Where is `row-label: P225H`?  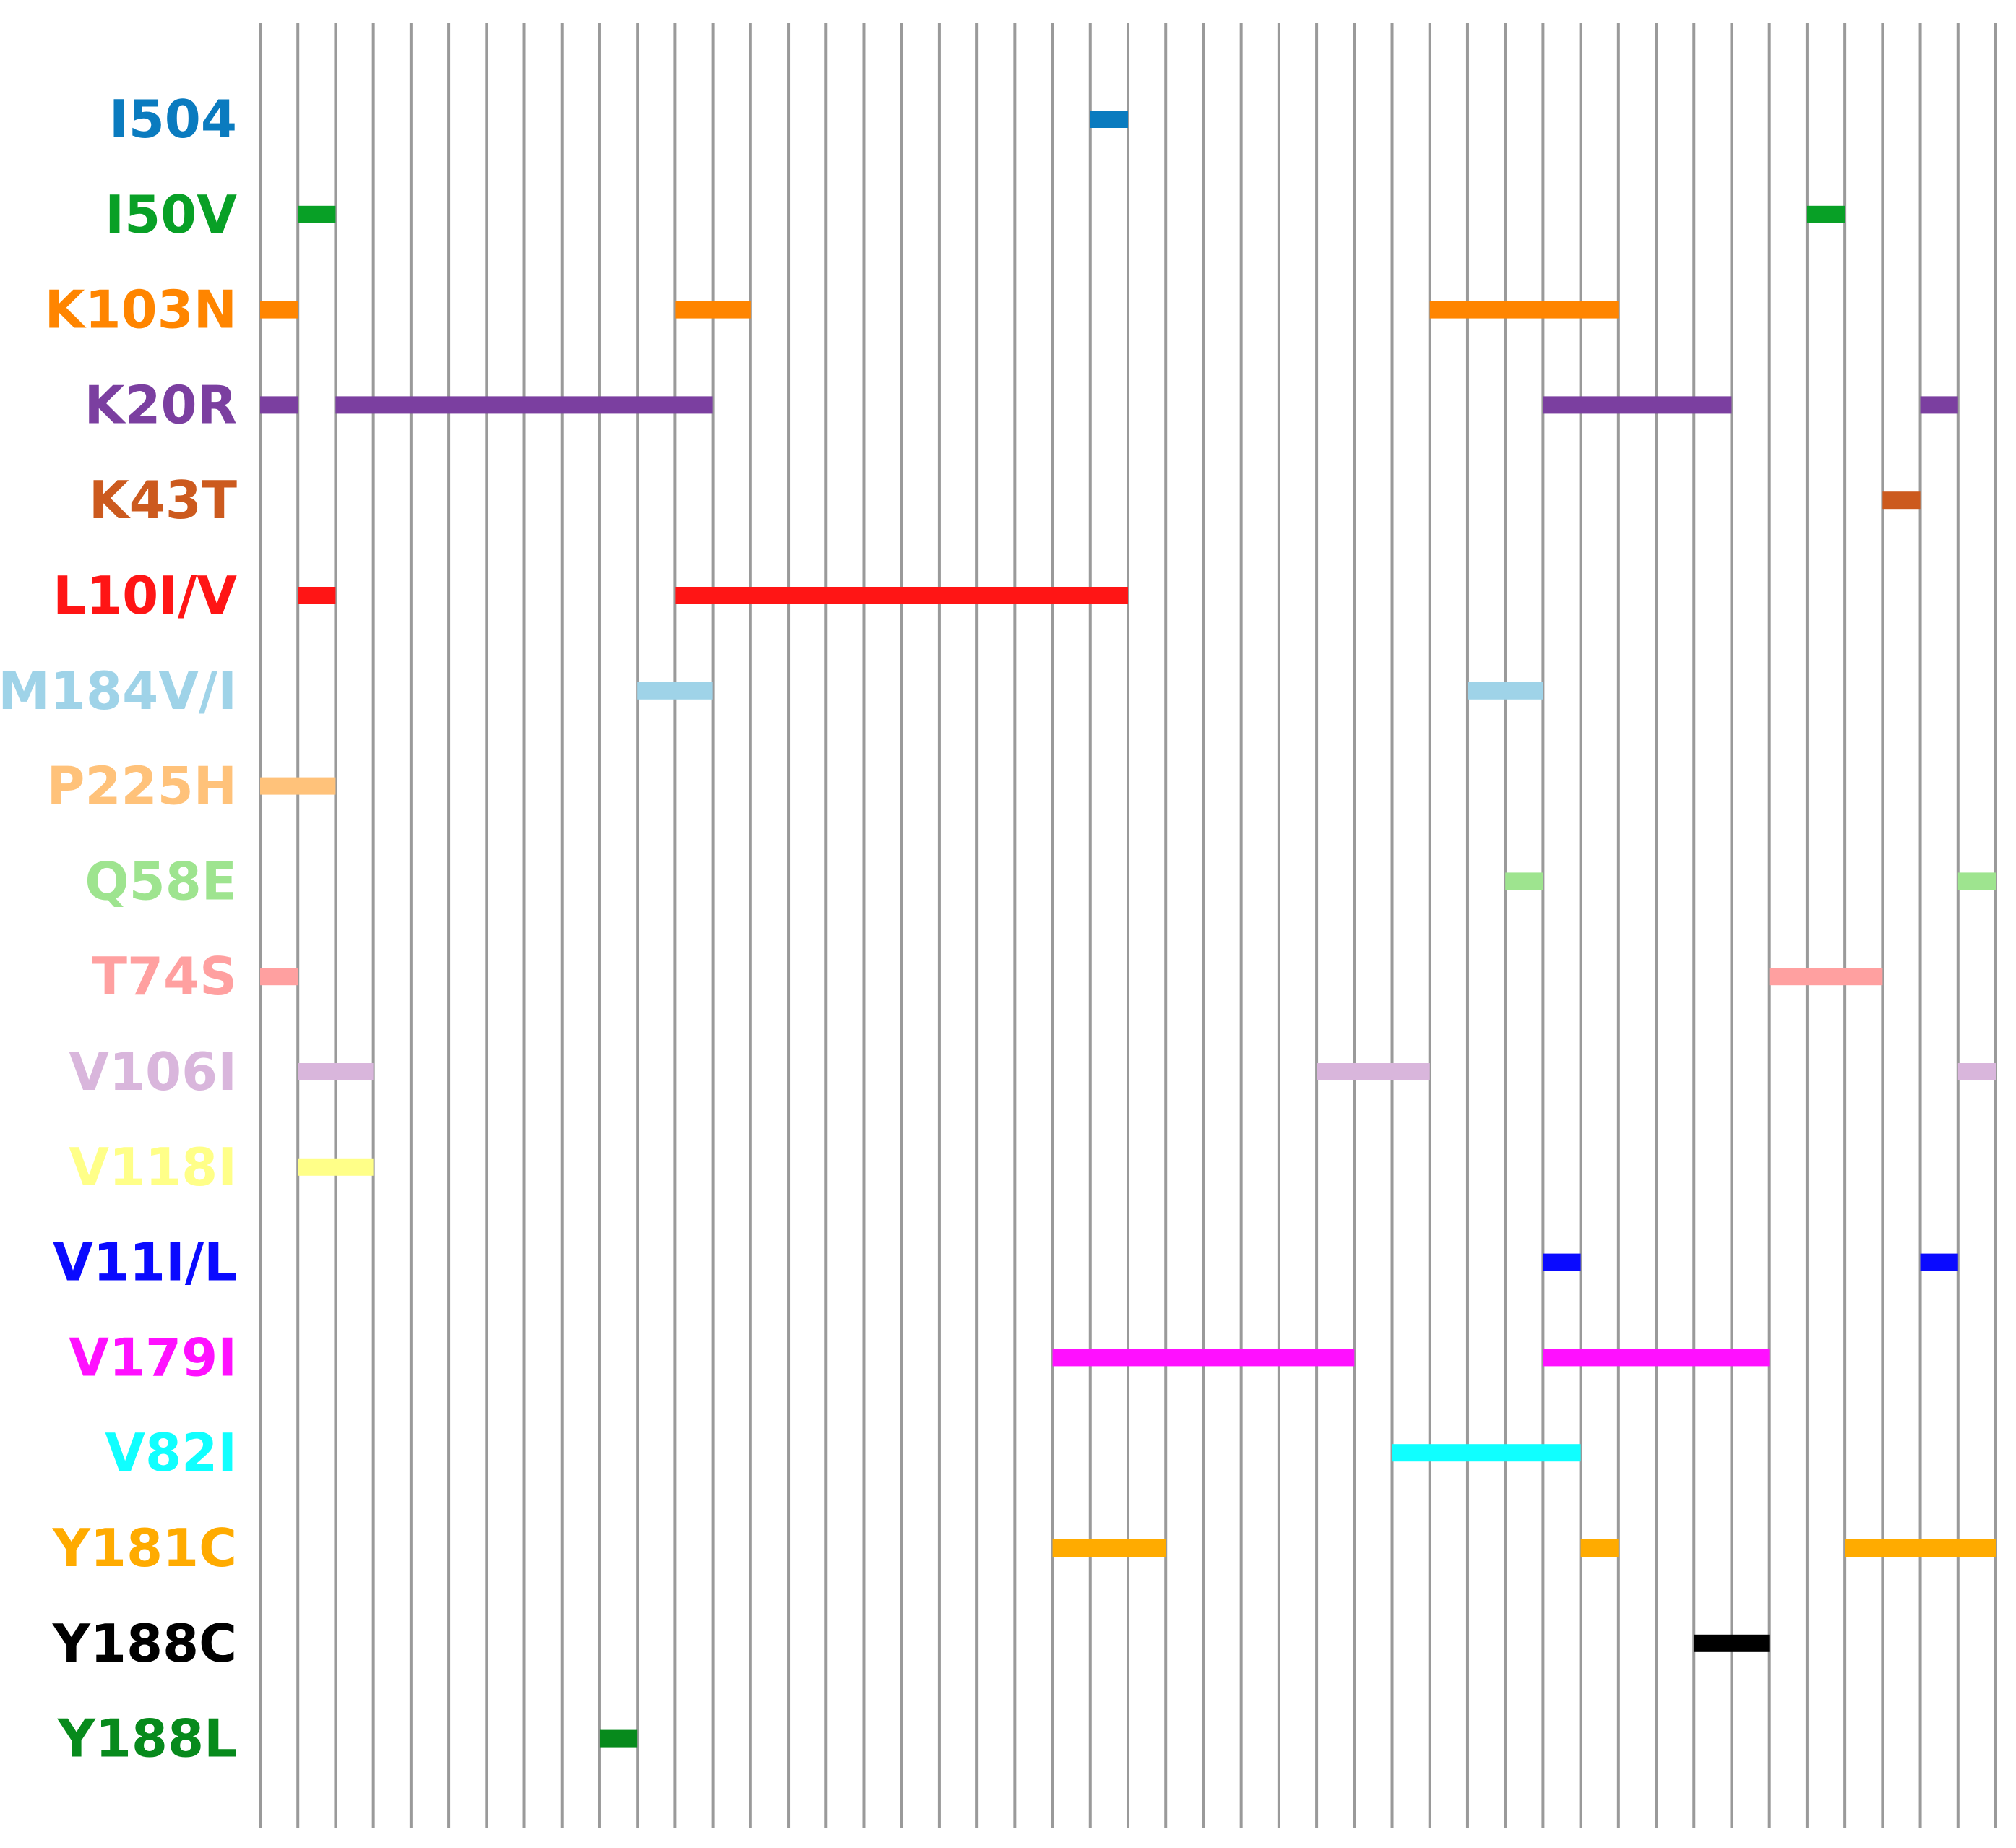
row-label: P225H is located at coordinates (142, 786).